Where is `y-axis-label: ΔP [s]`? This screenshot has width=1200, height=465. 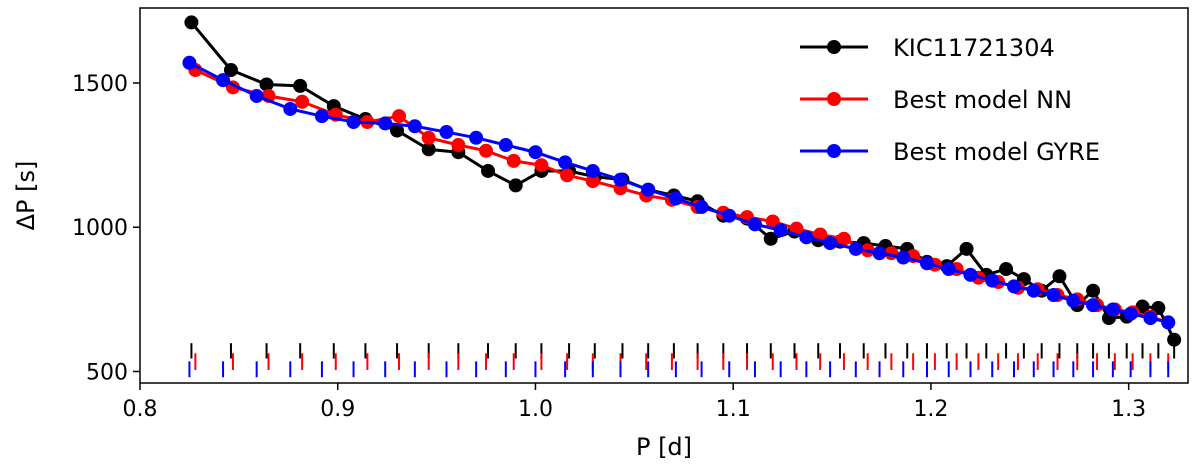 y-axis-label: ΔP [s] is located at coordinates (26, 196).